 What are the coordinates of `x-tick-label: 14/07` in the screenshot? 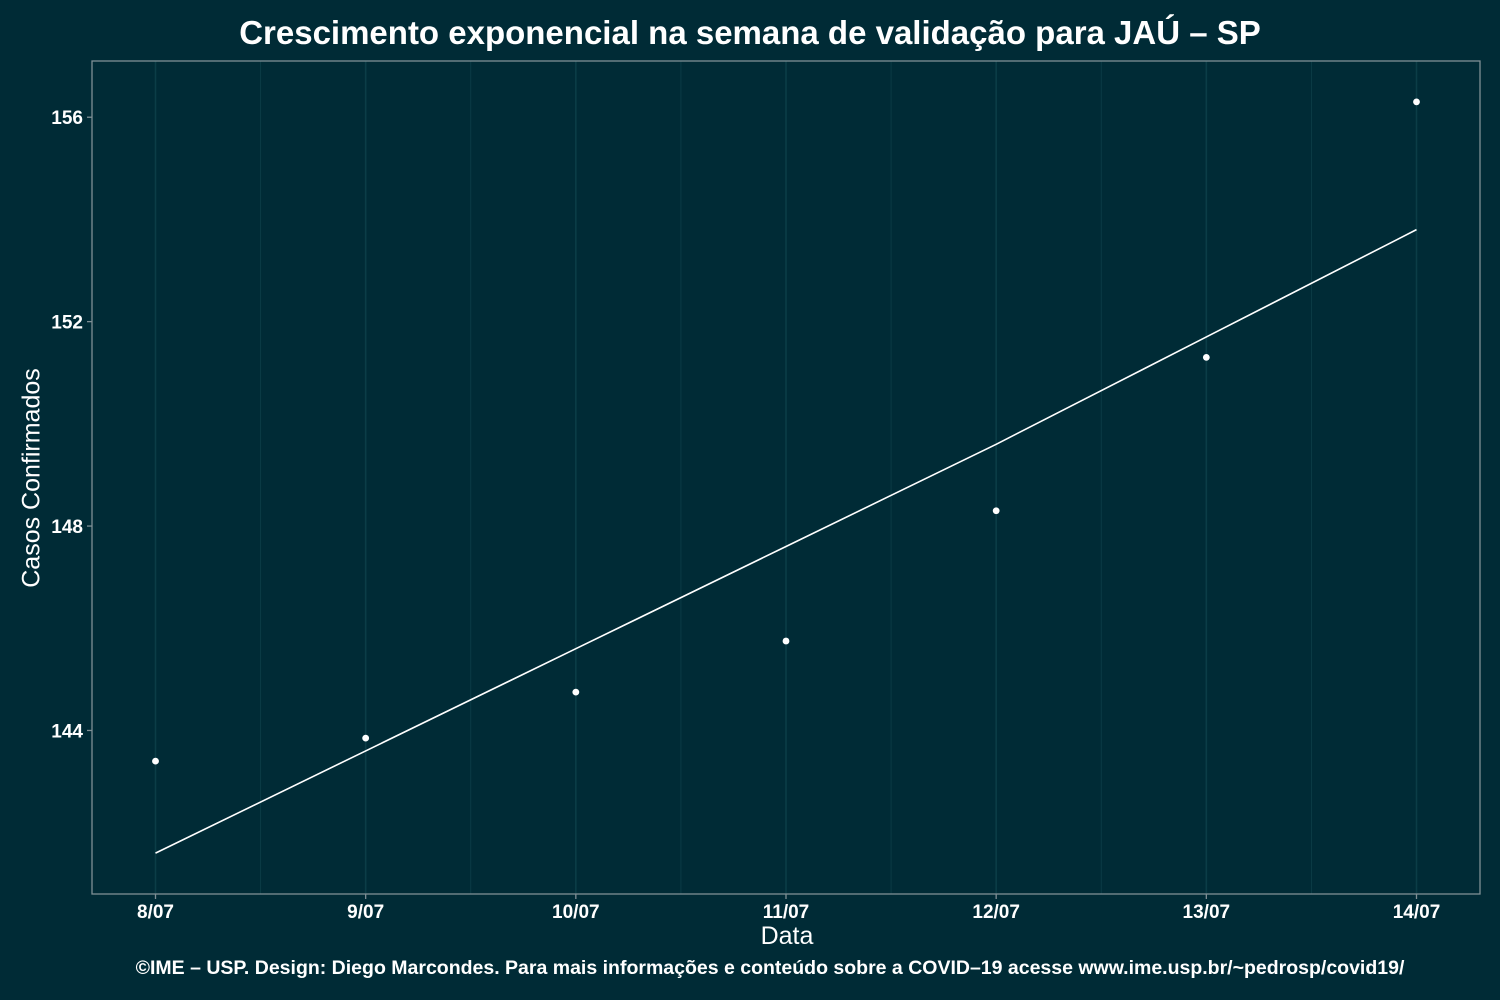 It's located at (1417, 912).